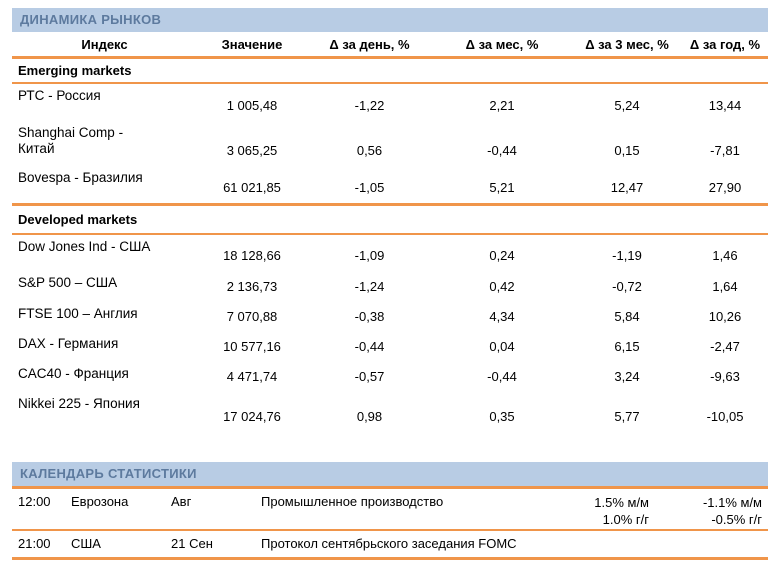 The height and width of the screenshot is (570, 781). What do you see at coordinates (725, 45) in the screenshot?
I see `column-header-delta-year: Δ за год, %` at bounding box center [725, 45].